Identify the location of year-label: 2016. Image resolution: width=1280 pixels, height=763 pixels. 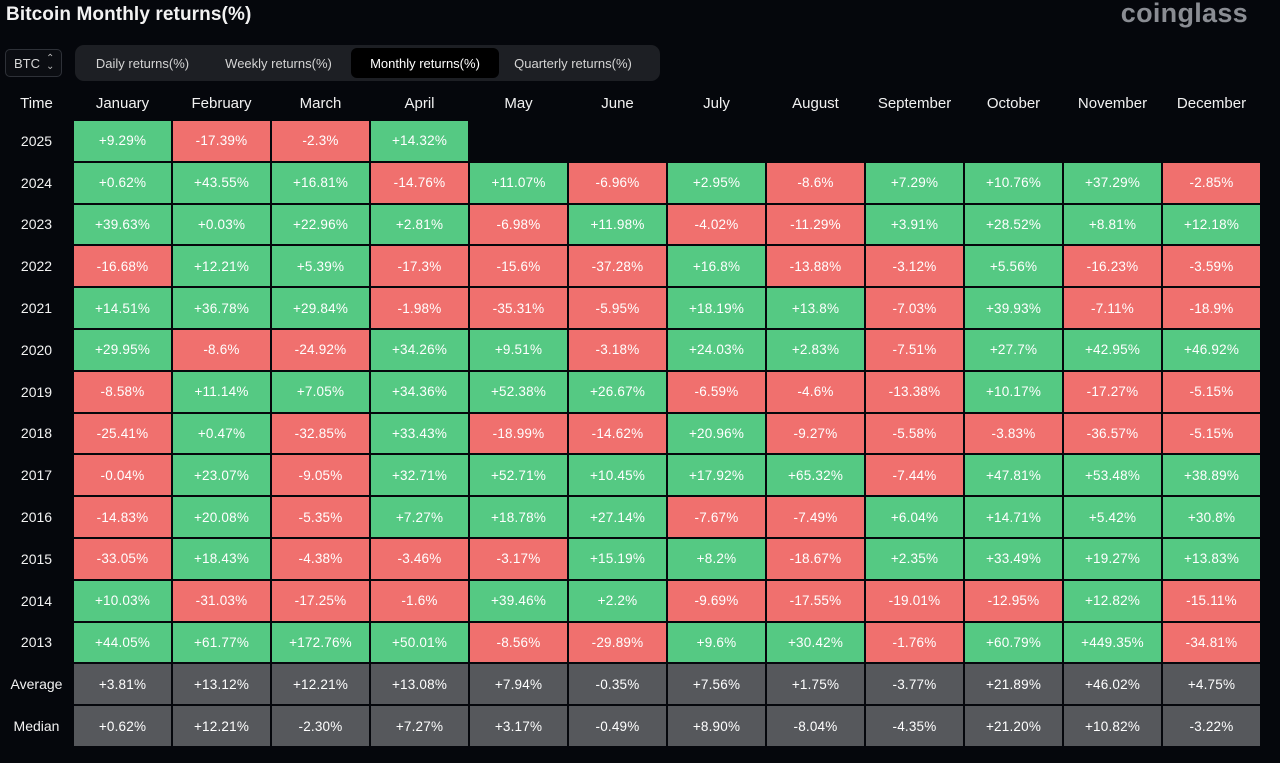
(36, 517).